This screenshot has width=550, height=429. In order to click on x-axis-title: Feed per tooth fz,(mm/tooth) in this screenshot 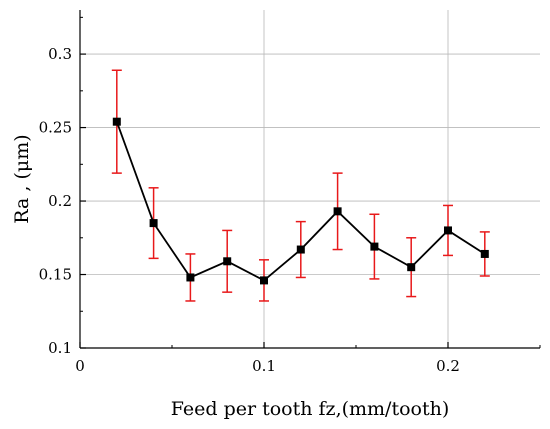, I will do `click(310, 409)`.